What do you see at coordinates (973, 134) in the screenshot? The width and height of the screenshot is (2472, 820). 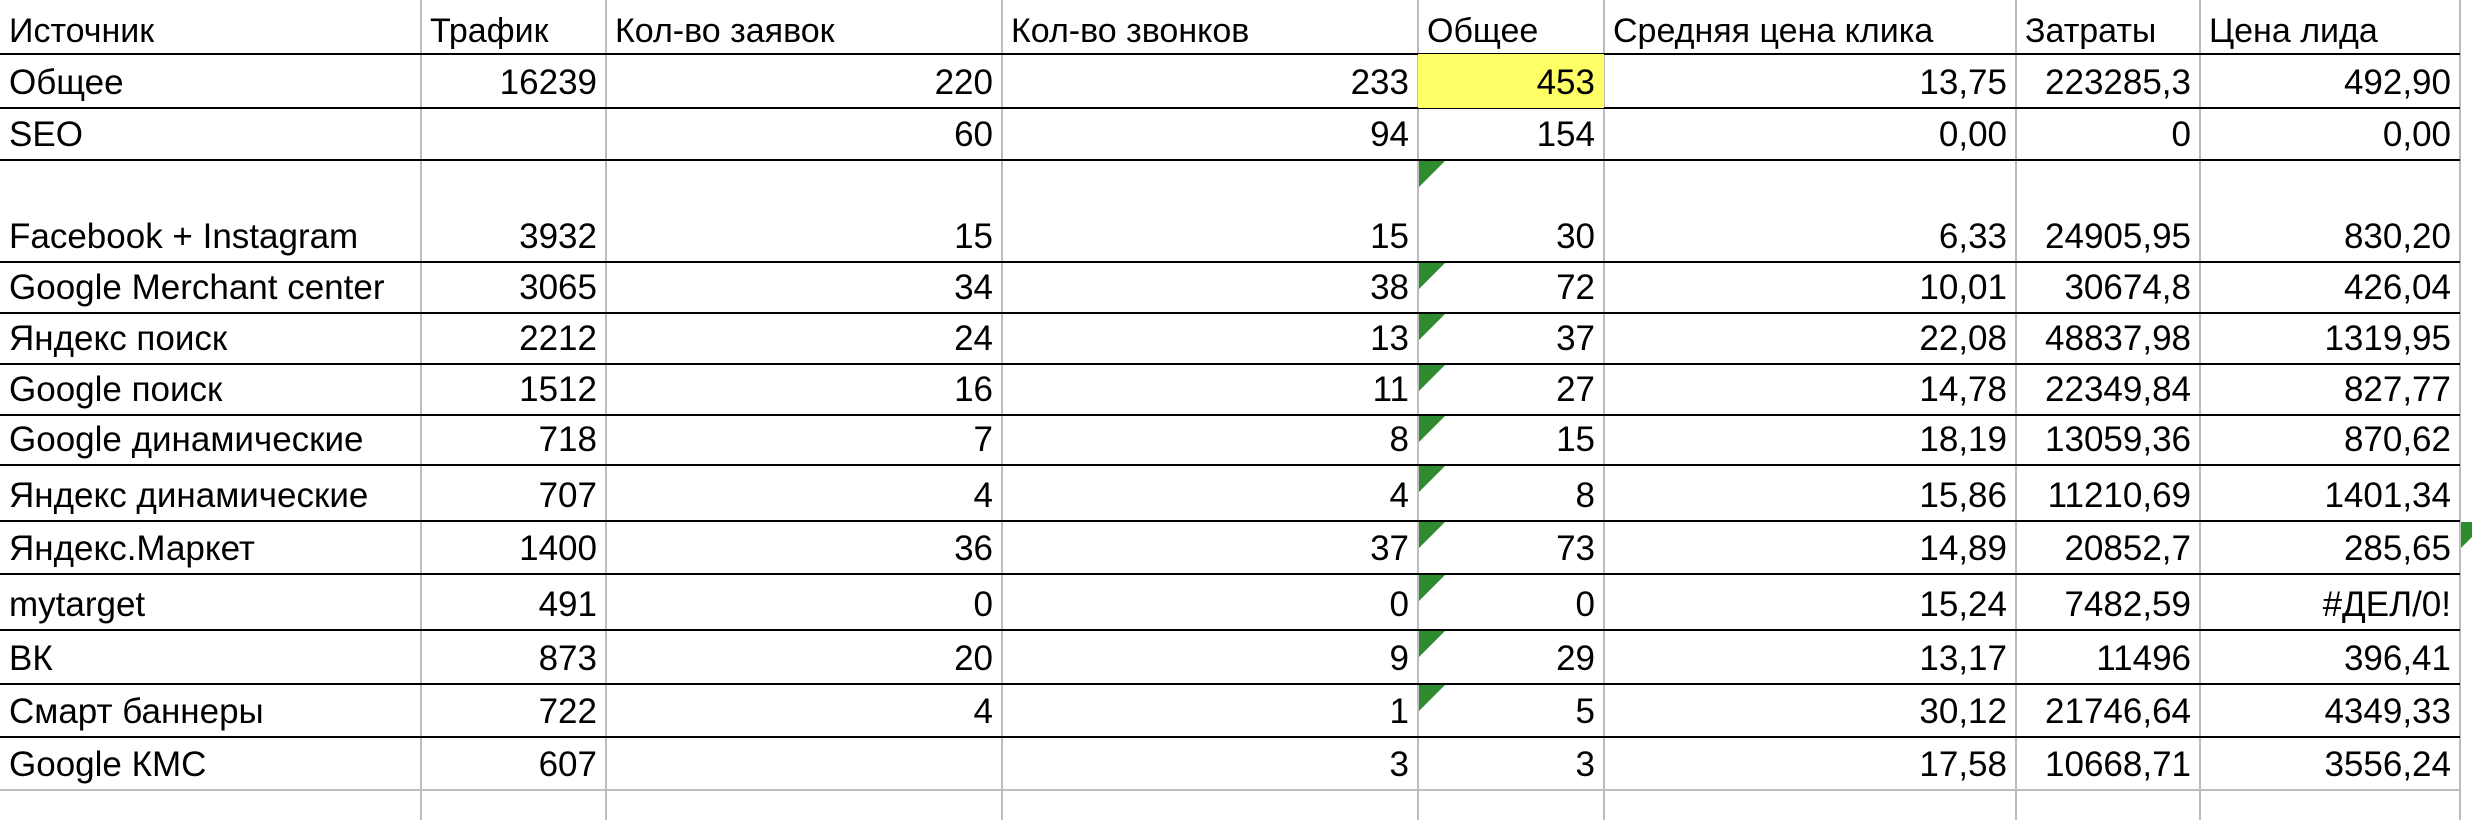 I see `cell-requests: 60` at bounding box center [973, 134].